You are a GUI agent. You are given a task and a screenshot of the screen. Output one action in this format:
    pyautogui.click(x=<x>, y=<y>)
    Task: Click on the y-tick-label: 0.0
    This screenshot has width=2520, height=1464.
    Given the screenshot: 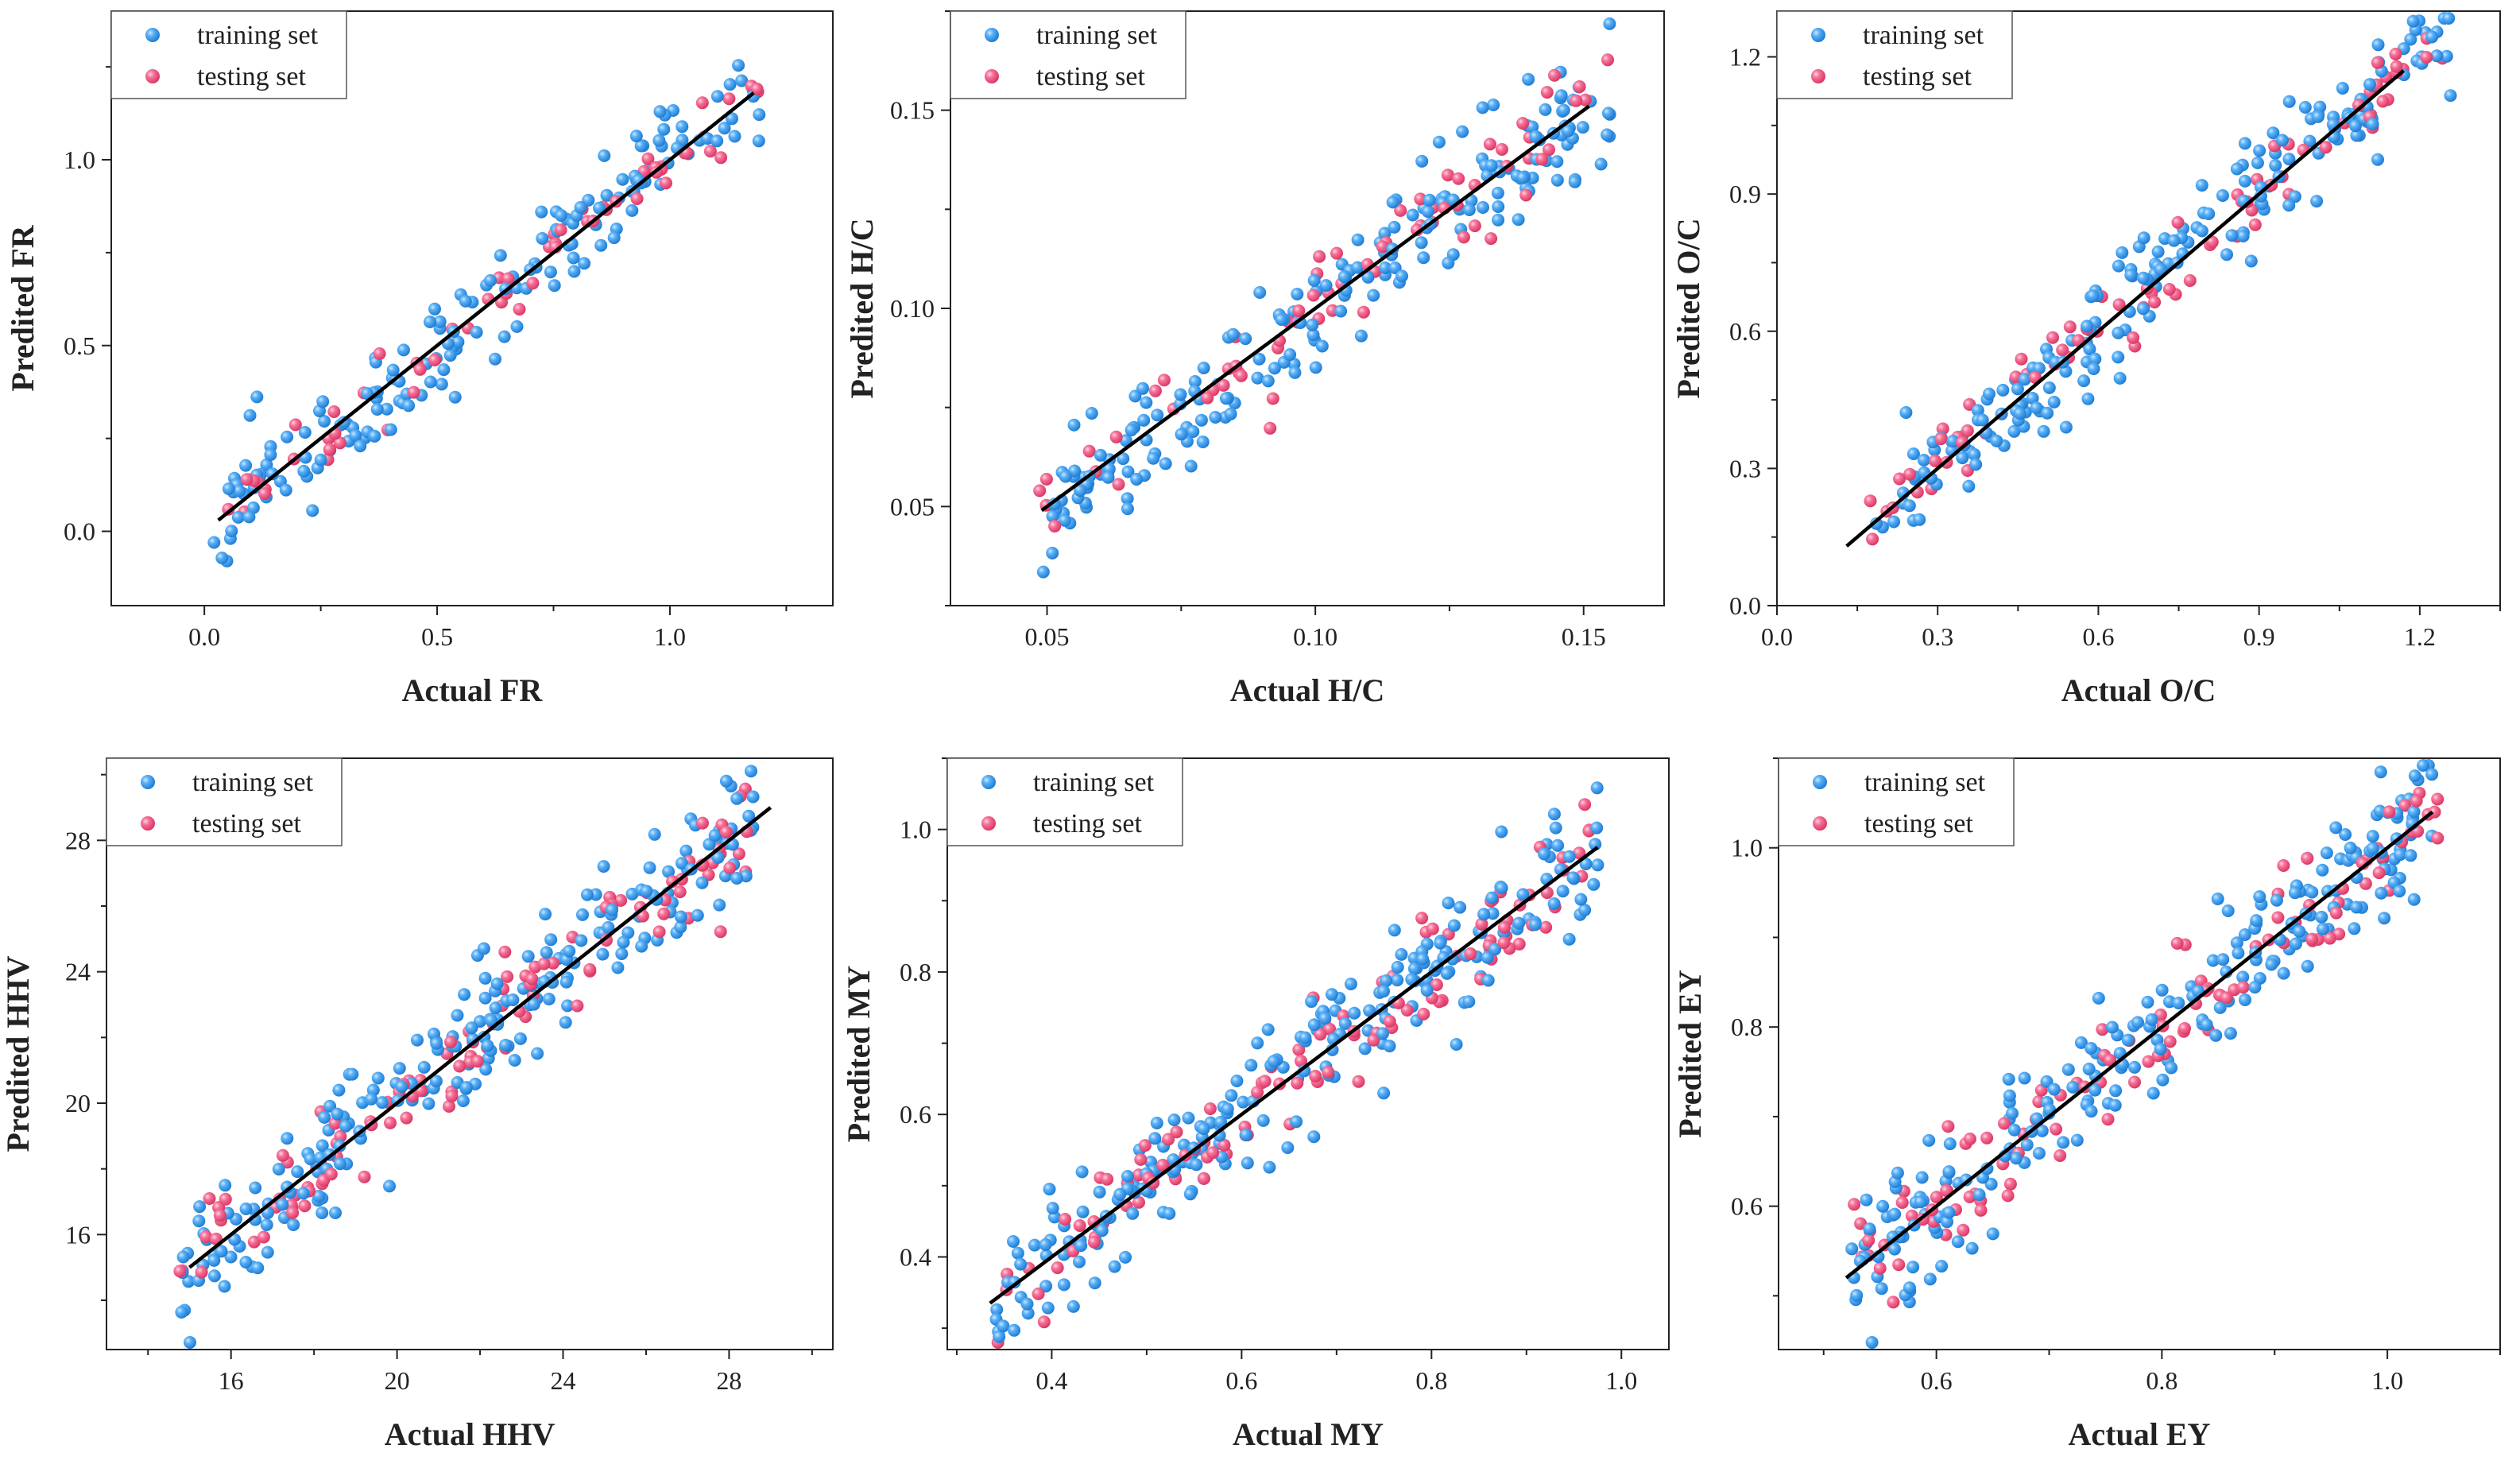 What is the action you would take?
    pyautogui.click(x=1745, y=605)
    